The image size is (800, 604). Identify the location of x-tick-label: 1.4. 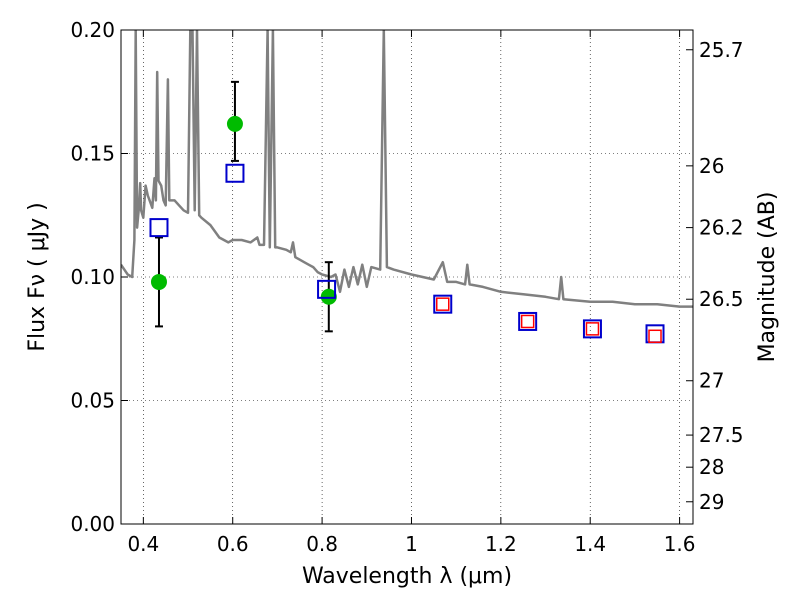
(590, 544).